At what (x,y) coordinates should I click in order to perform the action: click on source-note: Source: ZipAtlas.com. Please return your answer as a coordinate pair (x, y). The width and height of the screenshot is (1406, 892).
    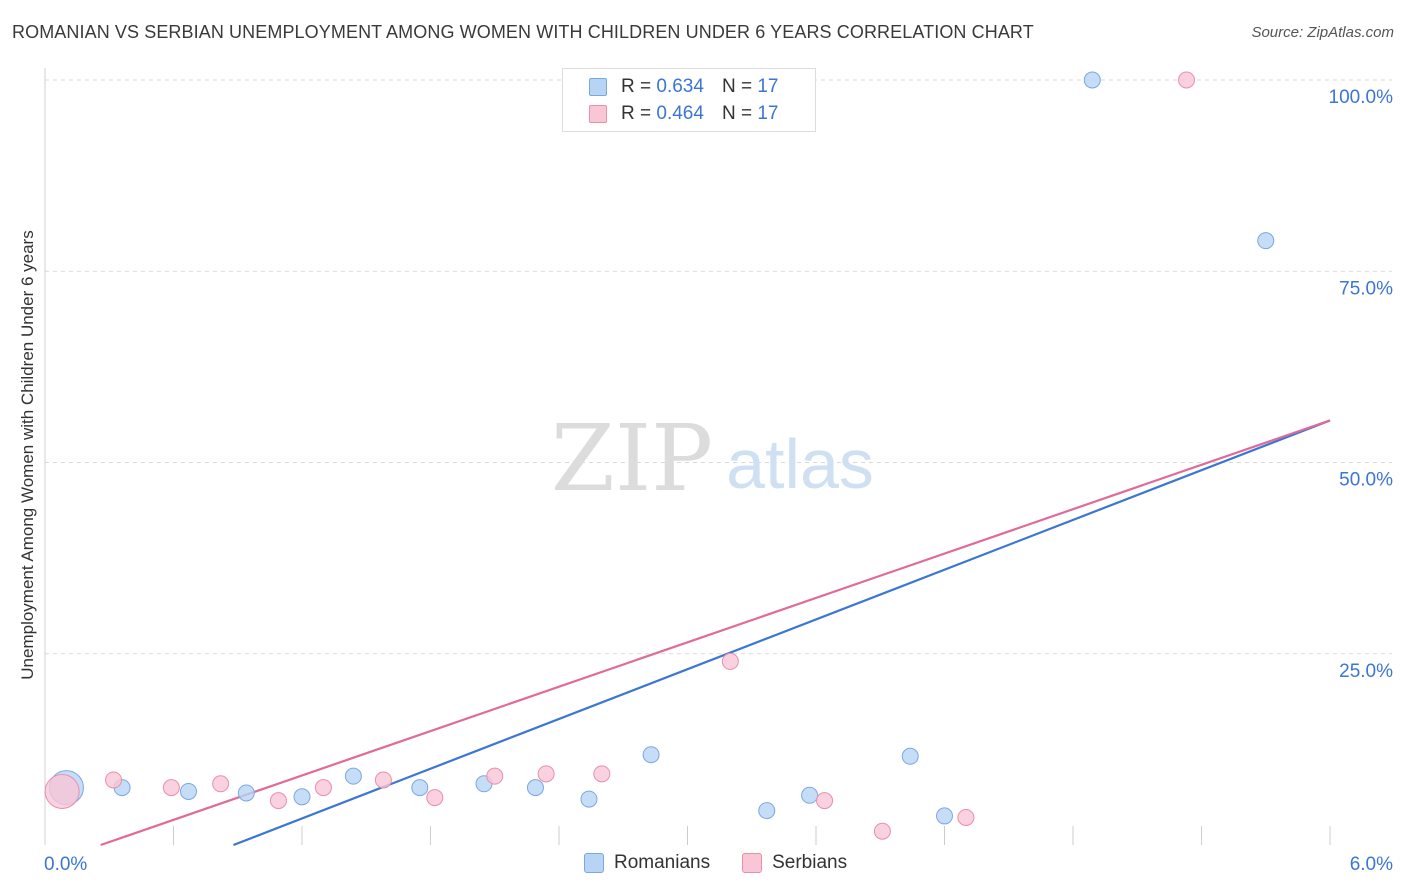
    Looking at the image, I should click on (1322, 32).